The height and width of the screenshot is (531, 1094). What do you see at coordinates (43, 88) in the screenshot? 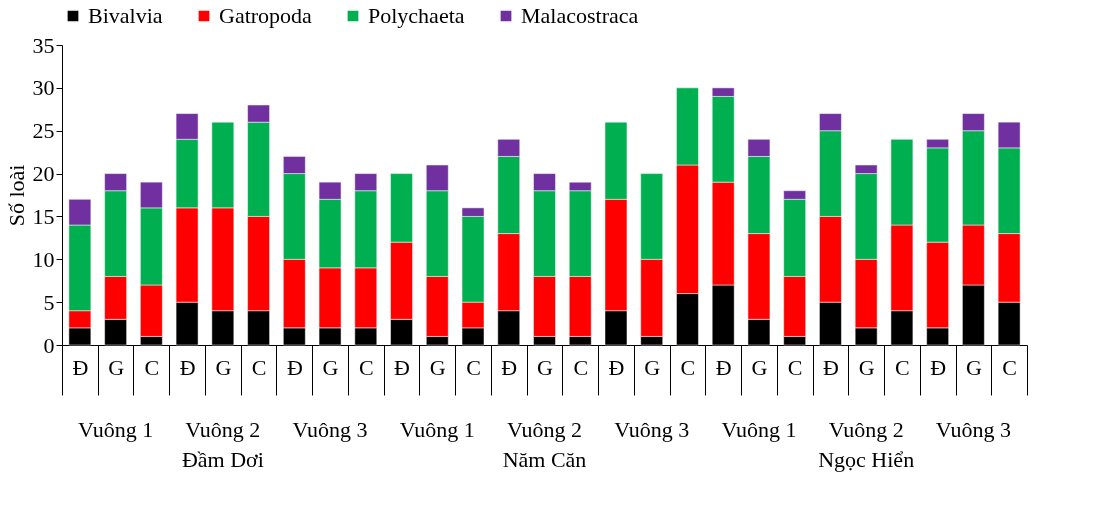
I see `y-tick-label: 30` at bounding box center [43, 88].